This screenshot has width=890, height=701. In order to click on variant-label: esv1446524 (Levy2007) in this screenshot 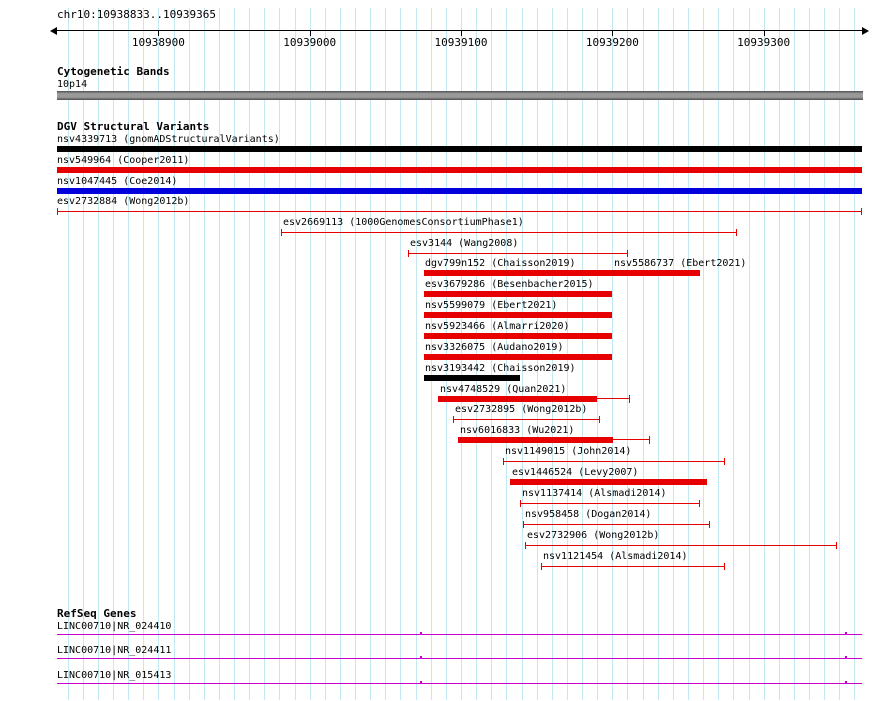, I will do `click(575, 472)`.